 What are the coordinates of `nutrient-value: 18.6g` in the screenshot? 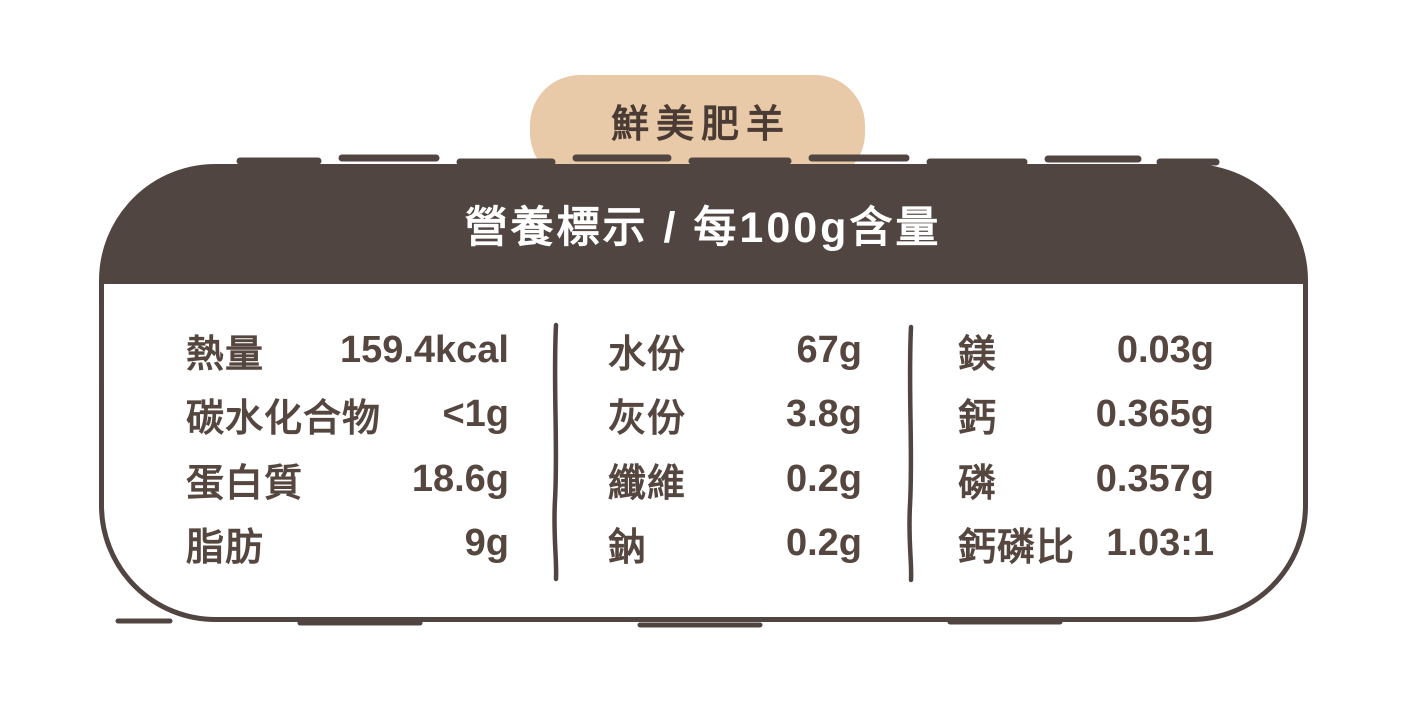 It's located at (460, 478).